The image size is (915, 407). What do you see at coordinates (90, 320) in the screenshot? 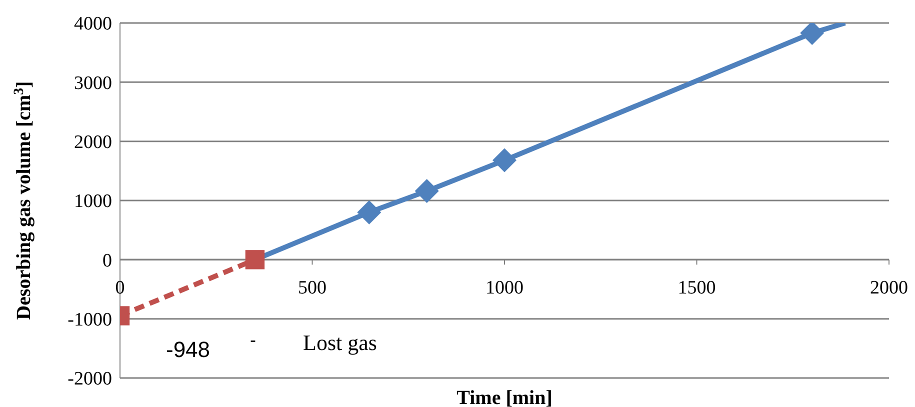
I see `y-tick-label: -1000` at bounding box center [90, 320].